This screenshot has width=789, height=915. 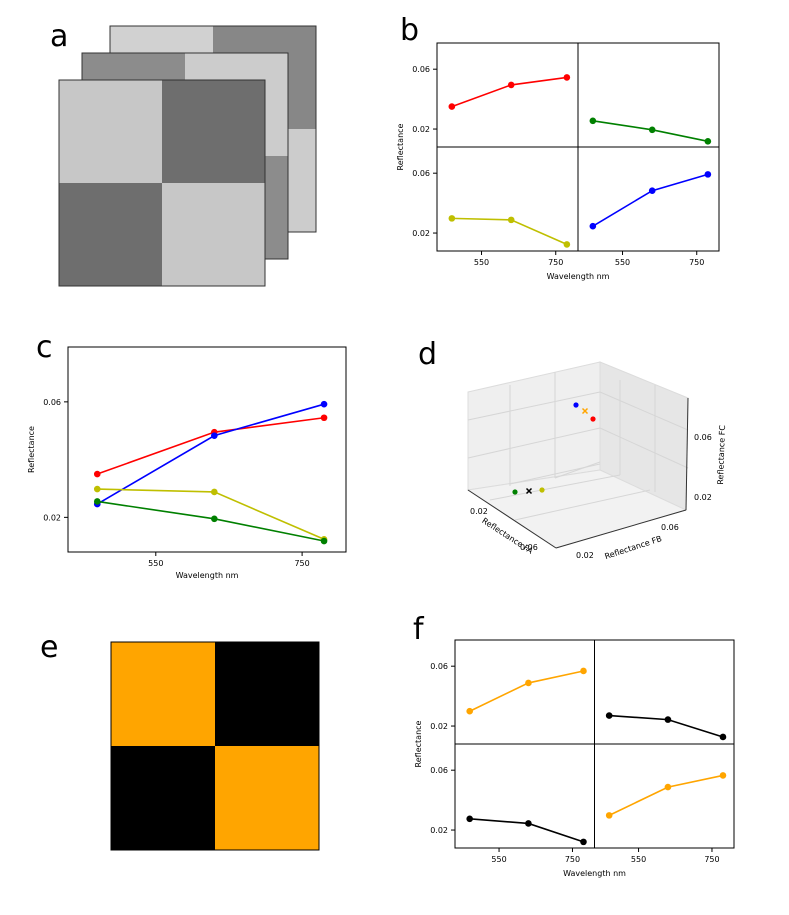 I want to click on panel-label-d: d, so click(x=428, y=354).